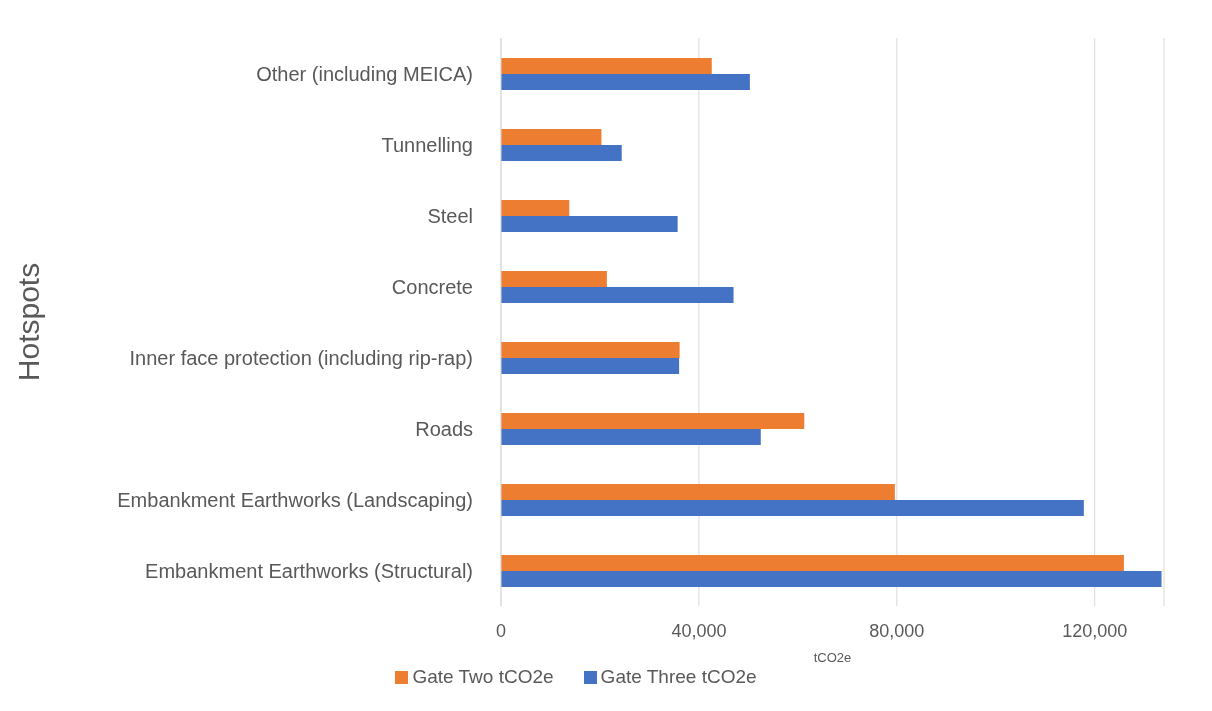 The width and height of the screenshot is (1212, 711). Describe the element at coordinates (301, 357) in the screenshot. I see `y-tick-label: Inner face protection (including rip-rap)` at that location.